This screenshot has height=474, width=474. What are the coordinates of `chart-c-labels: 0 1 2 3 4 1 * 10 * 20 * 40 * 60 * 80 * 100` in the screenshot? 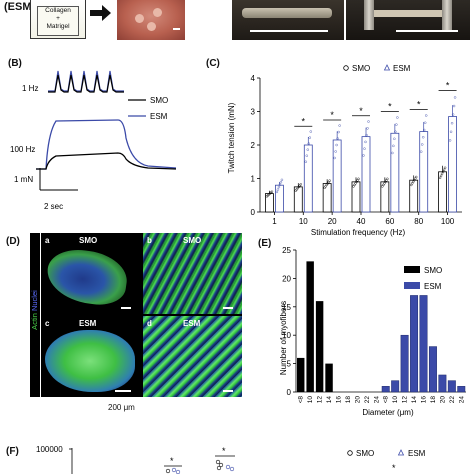 It's located at (354, 150).